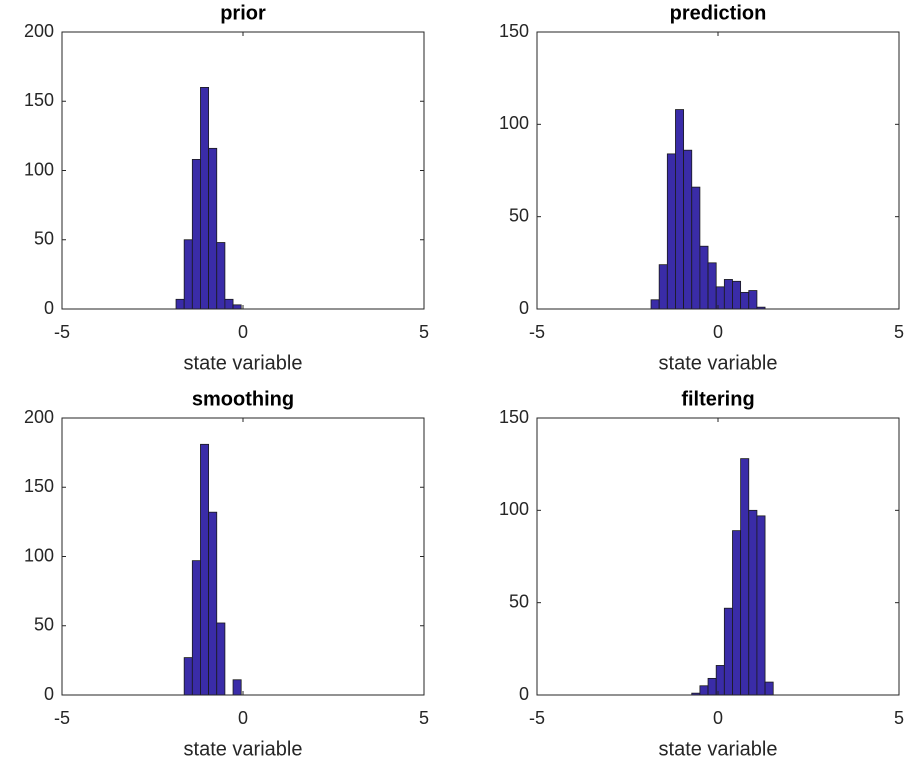  Describe the element at coordinates (243, 399) in the screenshot. I see `chart-title: smoothing` at that location.